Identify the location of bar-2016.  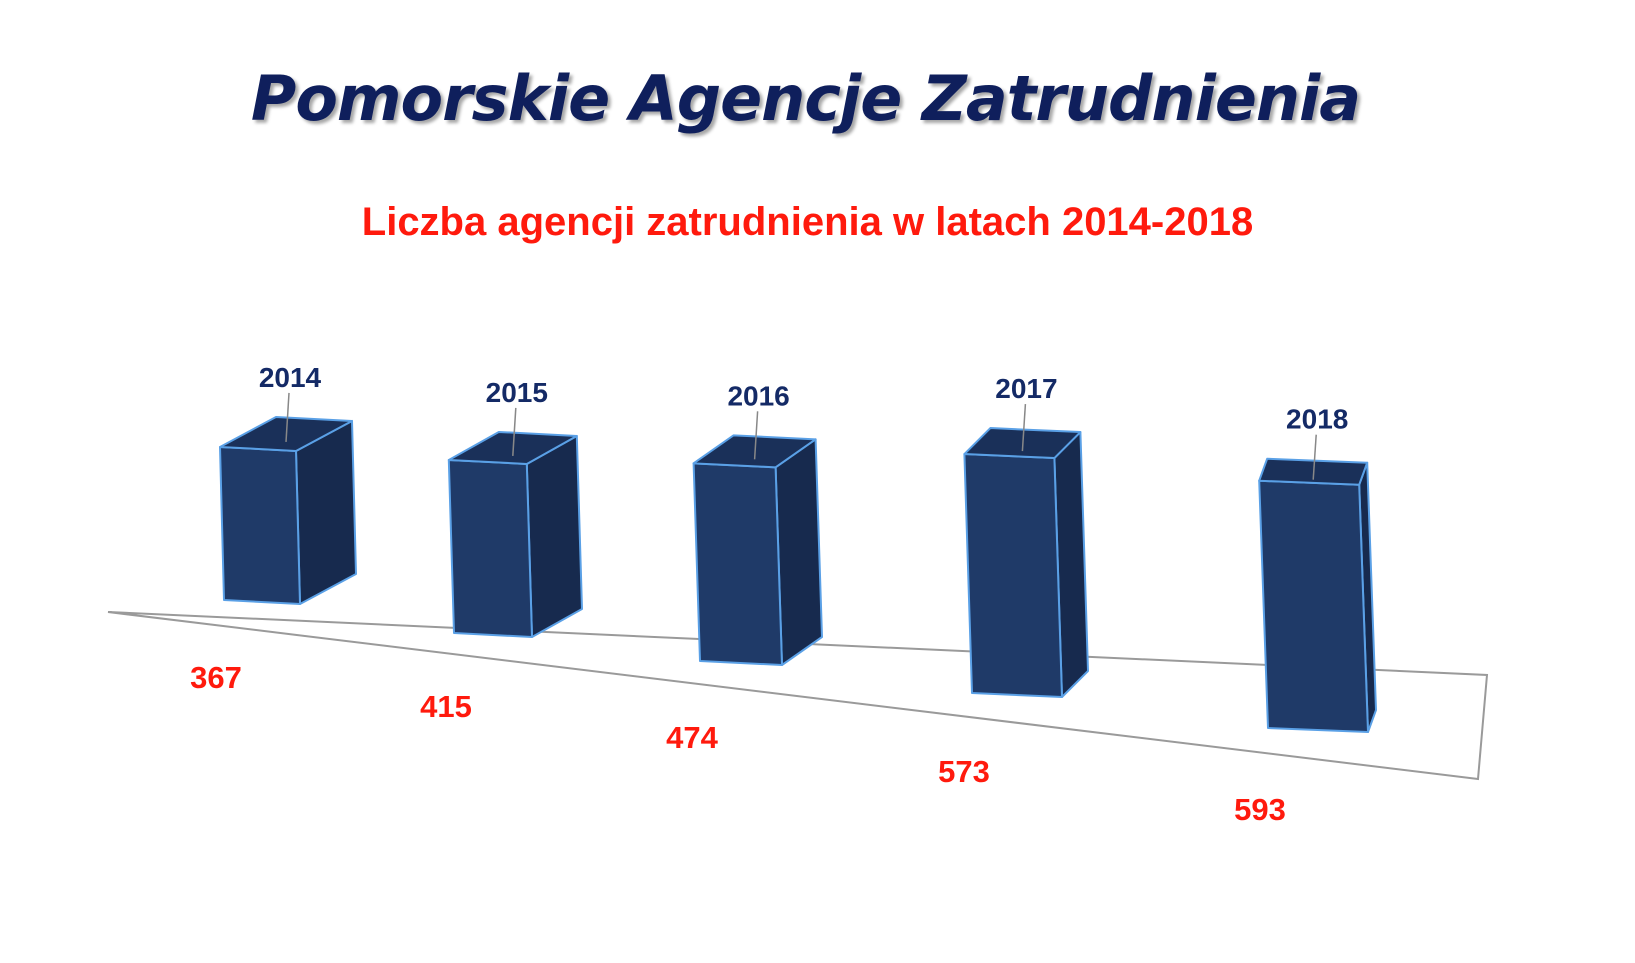
(757, 550).